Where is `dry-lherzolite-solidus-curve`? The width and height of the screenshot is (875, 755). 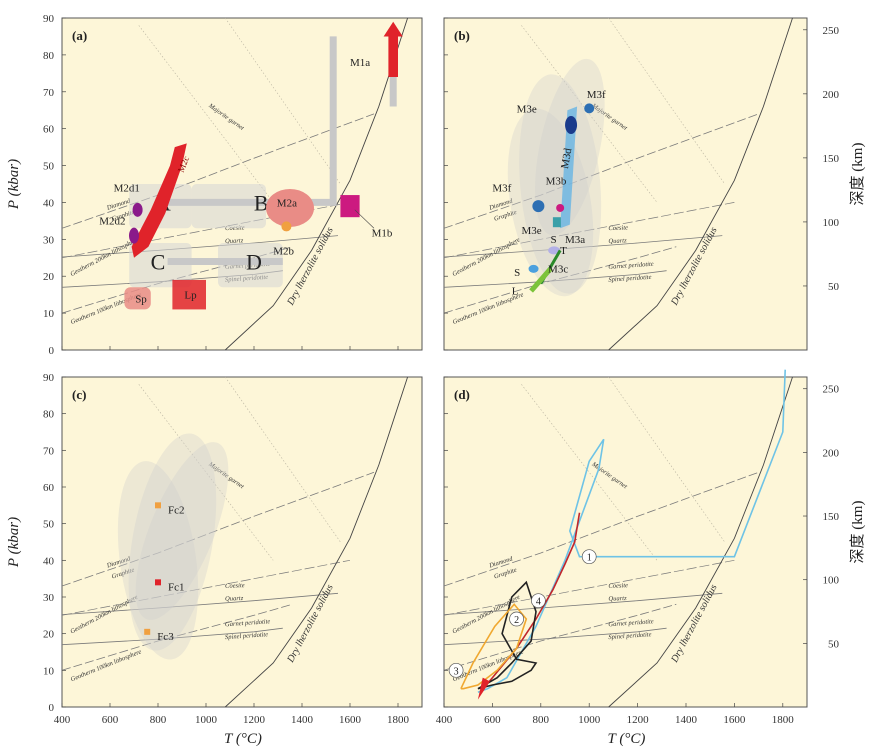
dry-lherzolite-solidus-curve is located at coordinates (700, 542).